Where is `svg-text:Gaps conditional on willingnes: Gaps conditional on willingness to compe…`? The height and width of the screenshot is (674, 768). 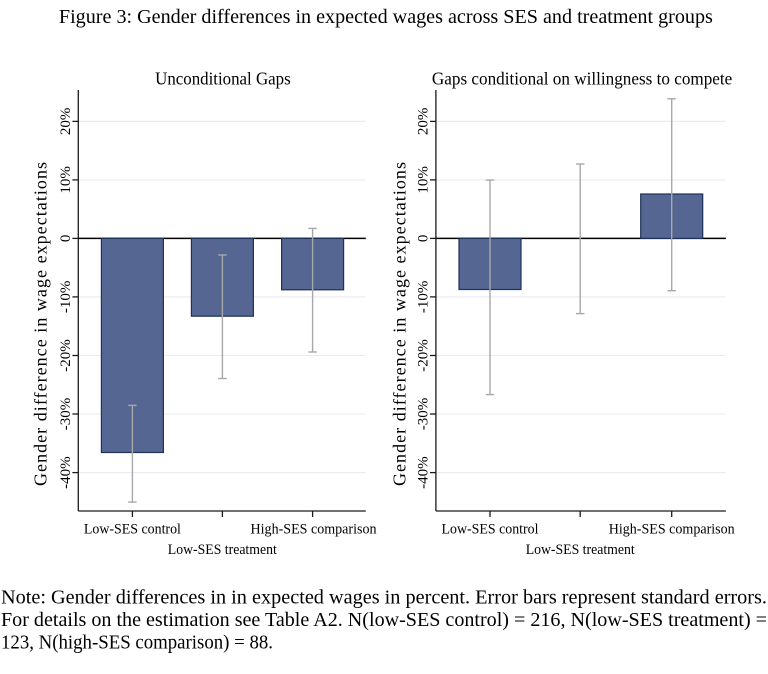 svg-text:Gaps conditional on willingnes: Gaps conditional on willingness to compe… is located at coordinates (582, 79).